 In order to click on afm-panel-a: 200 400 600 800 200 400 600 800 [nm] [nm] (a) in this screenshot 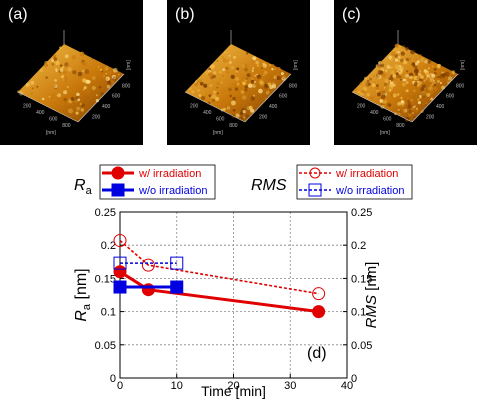, I will do `click(71, 72)`.